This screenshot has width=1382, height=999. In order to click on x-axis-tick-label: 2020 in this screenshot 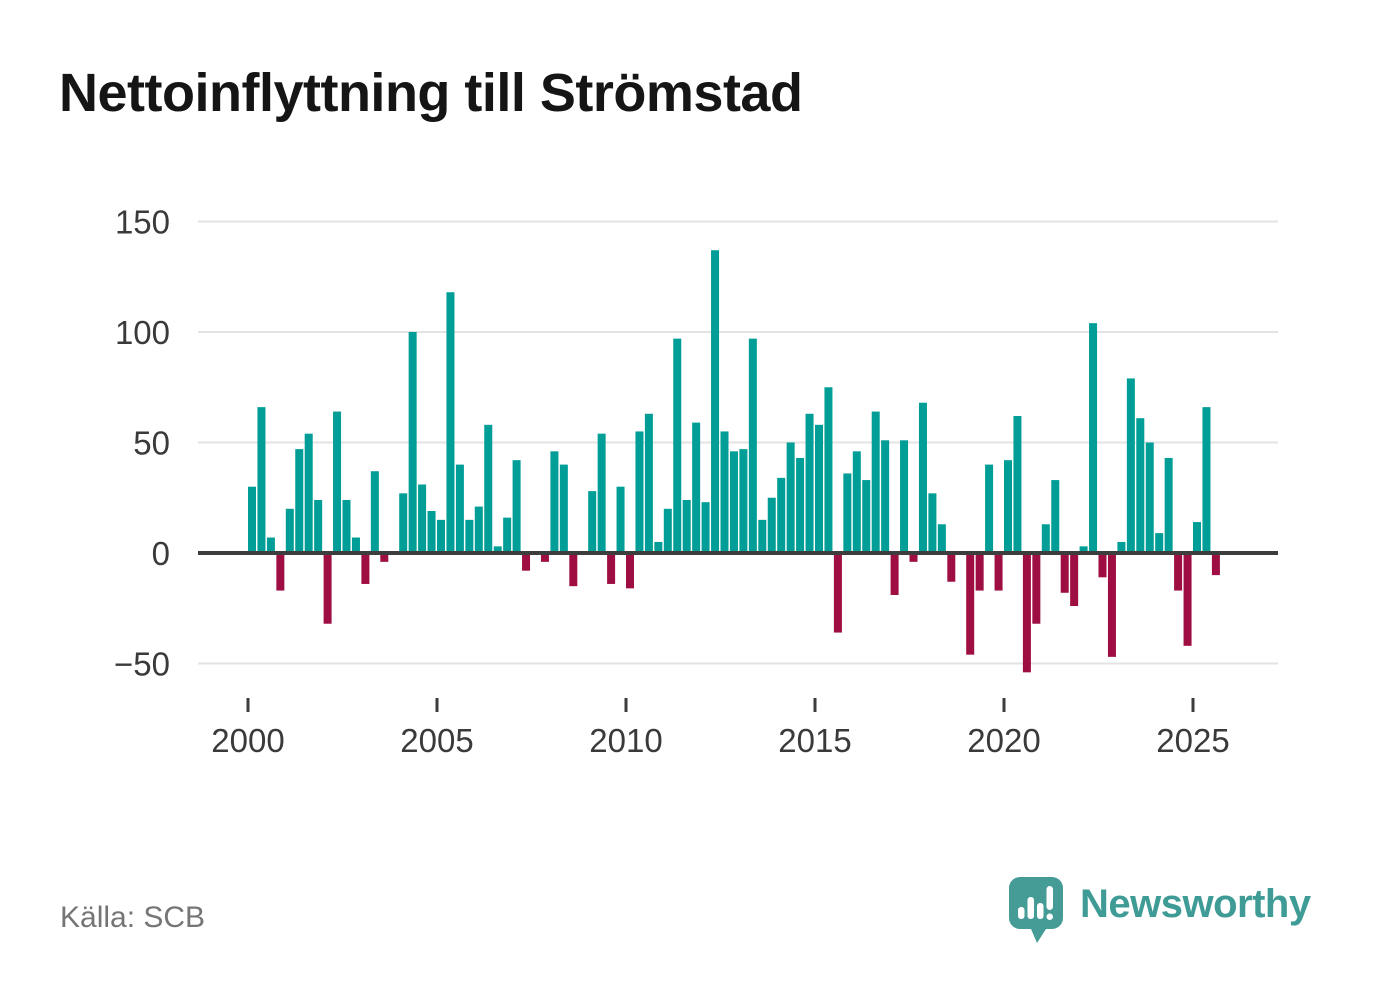, I will do `click(1003, 740)`.